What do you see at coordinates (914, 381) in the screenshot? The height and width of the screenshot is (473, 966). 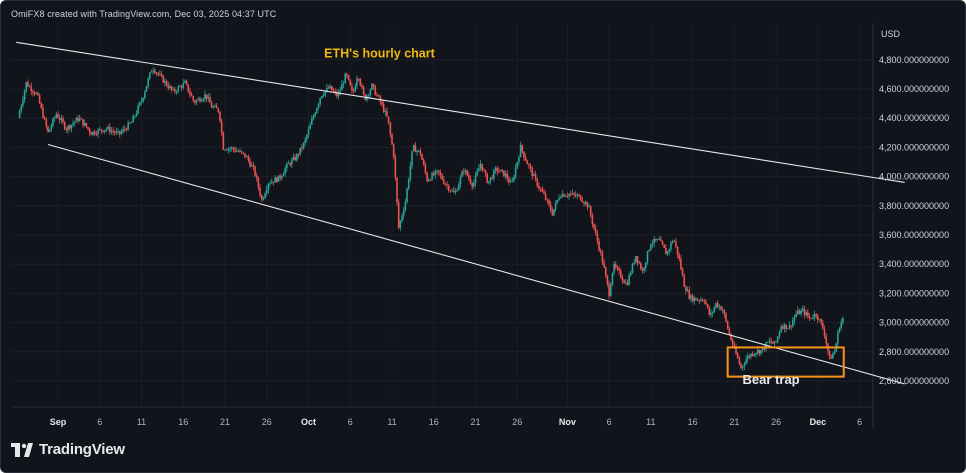 I see `y-tick-label: 2,600.000000000` at bounding box center [914, 381].